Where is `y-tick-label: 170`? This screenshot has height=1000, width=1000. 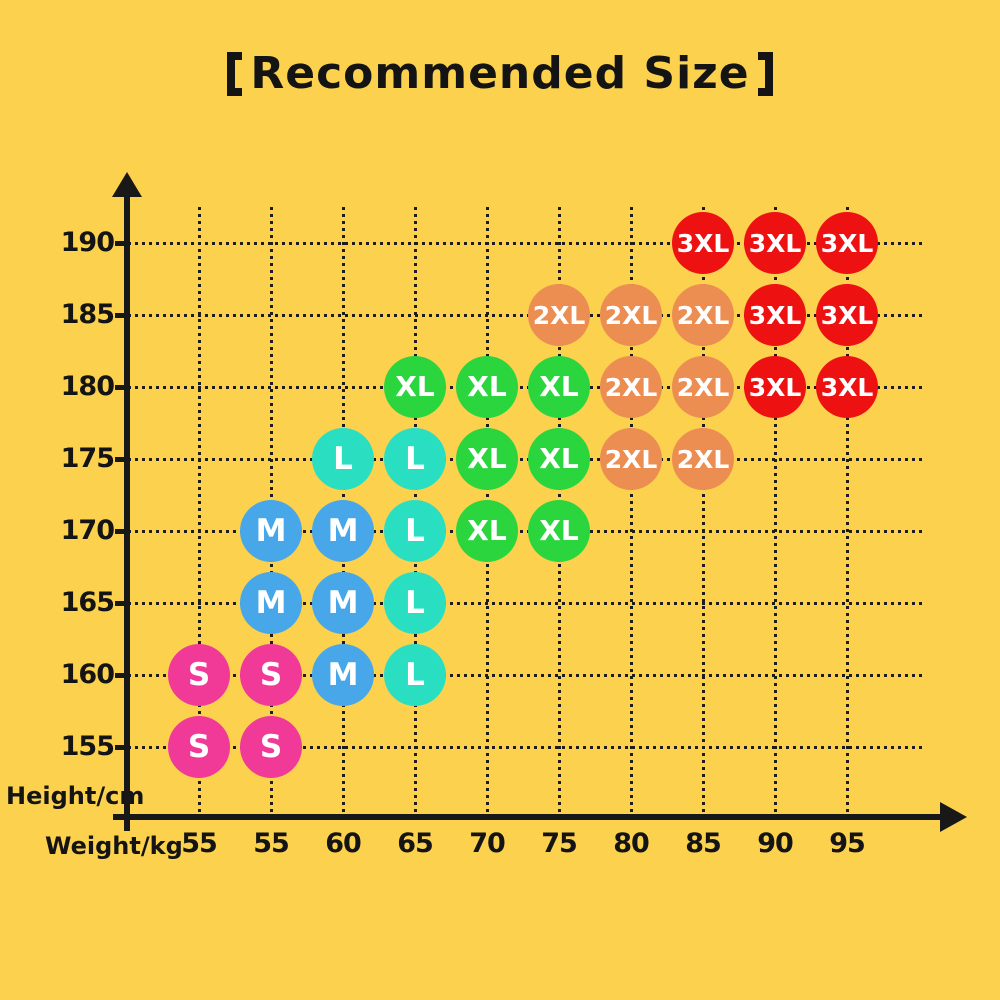 y-tick-label: 170 is located at coordinates (87, 530).